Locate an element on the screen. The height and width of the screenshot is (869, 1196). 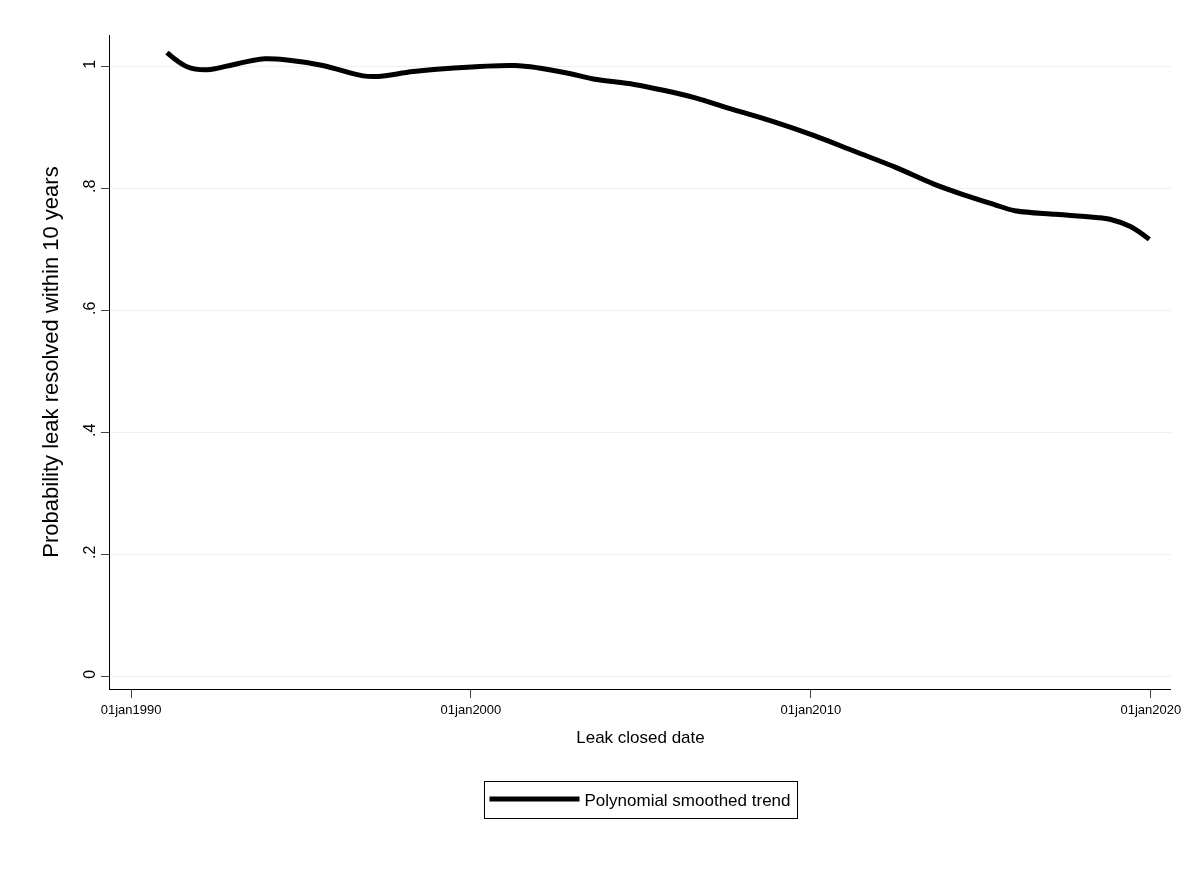
text: Polynomial smoothed trend is located at coordinates (687, 800).